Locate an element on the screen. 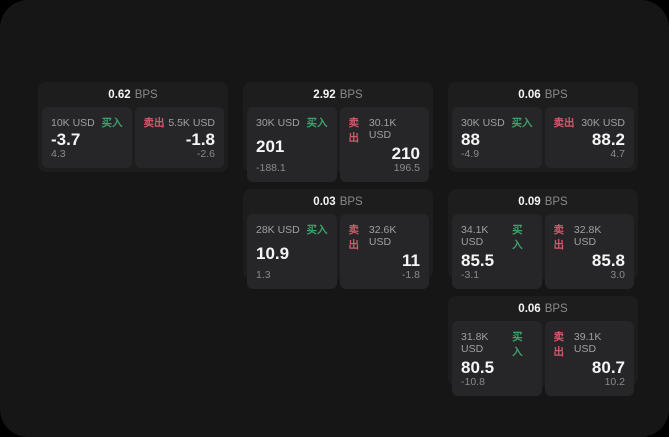 The image size is (669, 437). buy-quote-panel: 34.1K USD 买入 85.5 -3.1 is located at coordinates (497, 251).